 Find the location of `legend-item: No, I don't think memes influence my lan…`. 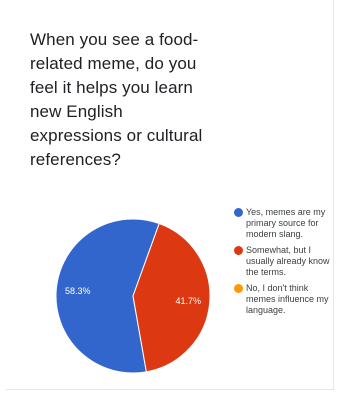

legend-item: No, I don't think memes influence my lan… is located at coordinates (284, 299).